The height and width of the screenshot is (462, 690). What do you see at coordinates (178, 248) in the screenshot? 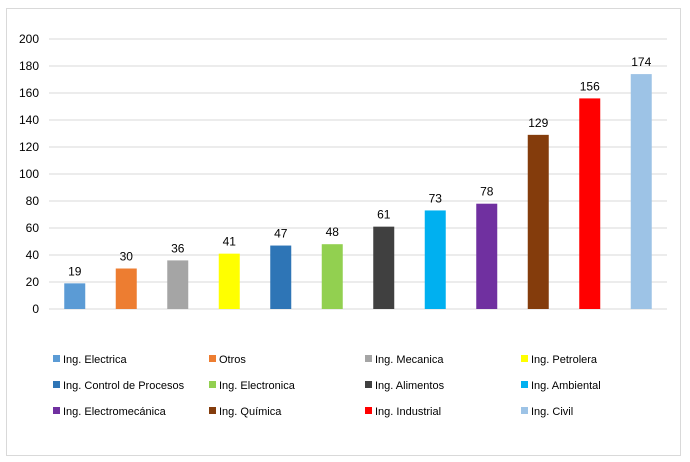
I see `data-label: 36` at bounding box center [178, 248].